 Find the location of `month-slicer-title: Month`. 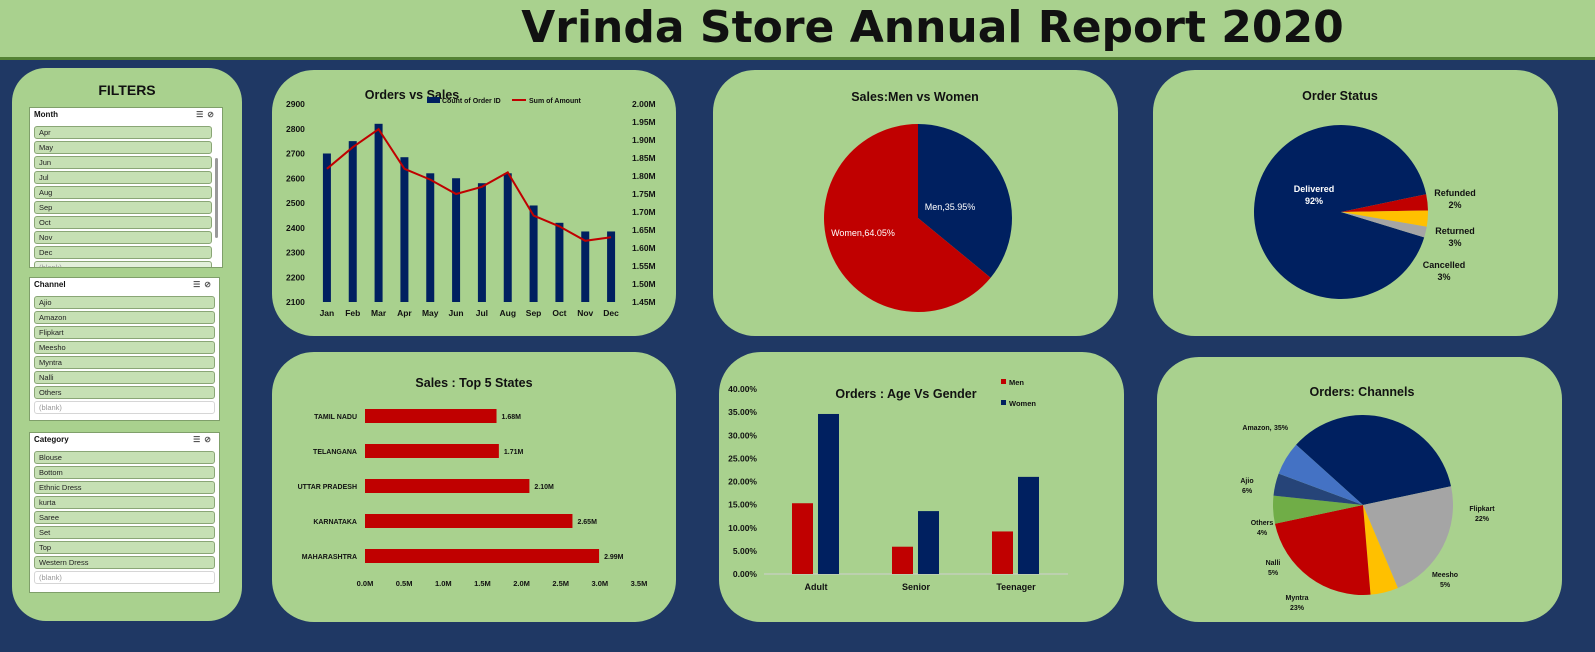

month-slicer-title: Month is located at coordinates (46, 114).